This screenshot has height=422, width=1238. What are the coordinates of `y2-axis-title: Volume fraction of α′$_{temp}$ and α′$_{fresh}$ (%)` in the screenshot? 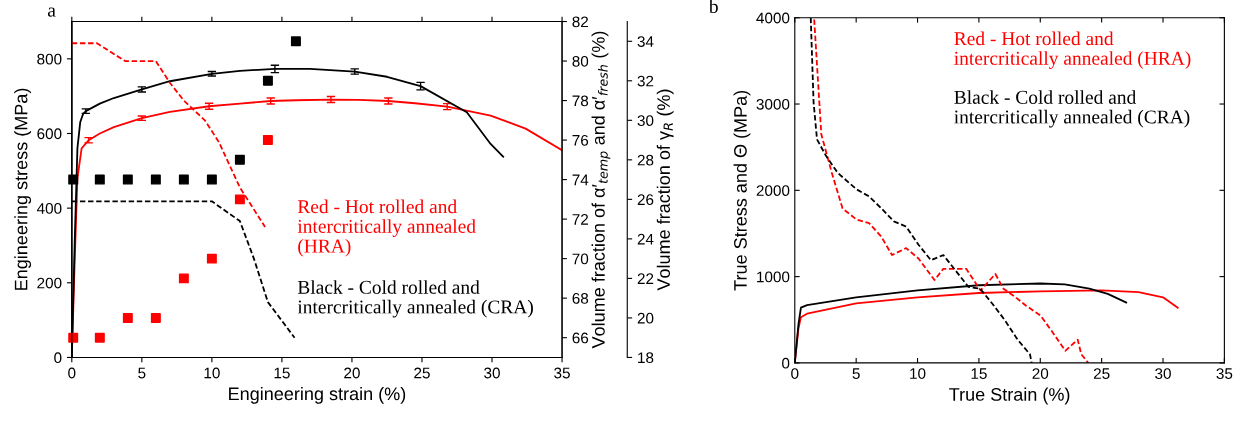 It's located at (601, 190).